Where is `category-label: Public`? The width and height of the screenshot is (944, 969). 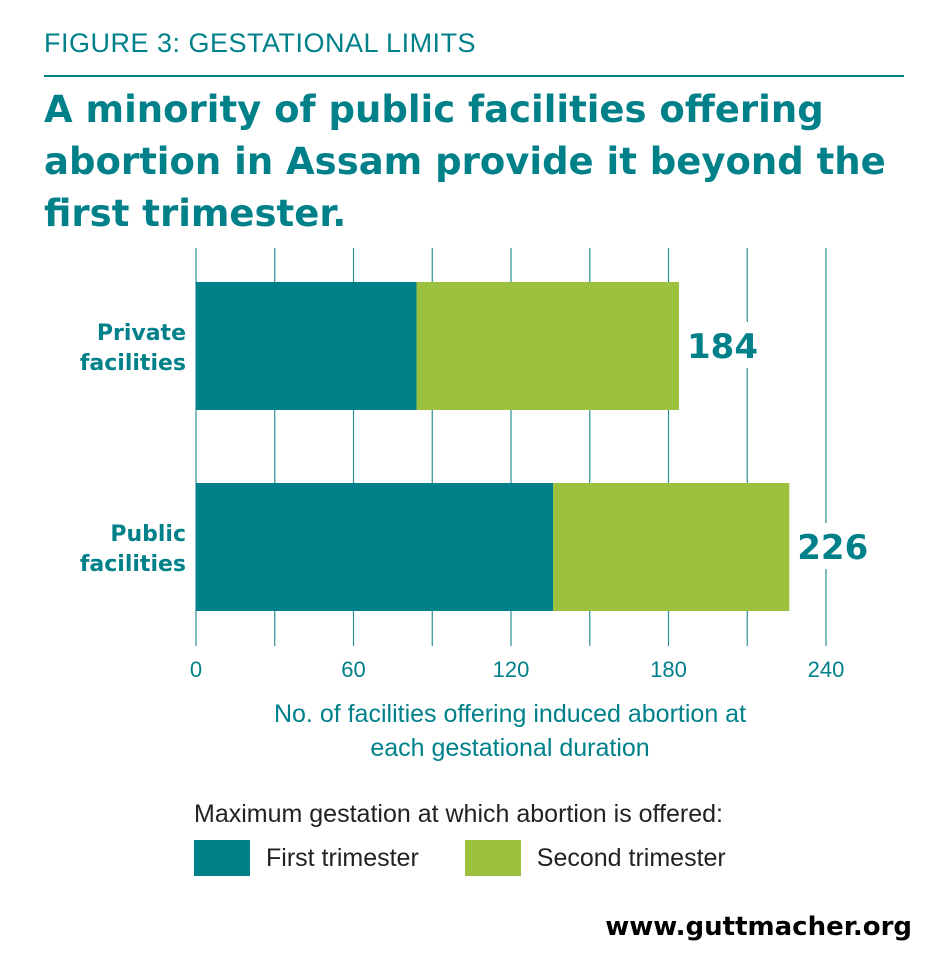 category-label: Public is located at coordinates (148, 534).